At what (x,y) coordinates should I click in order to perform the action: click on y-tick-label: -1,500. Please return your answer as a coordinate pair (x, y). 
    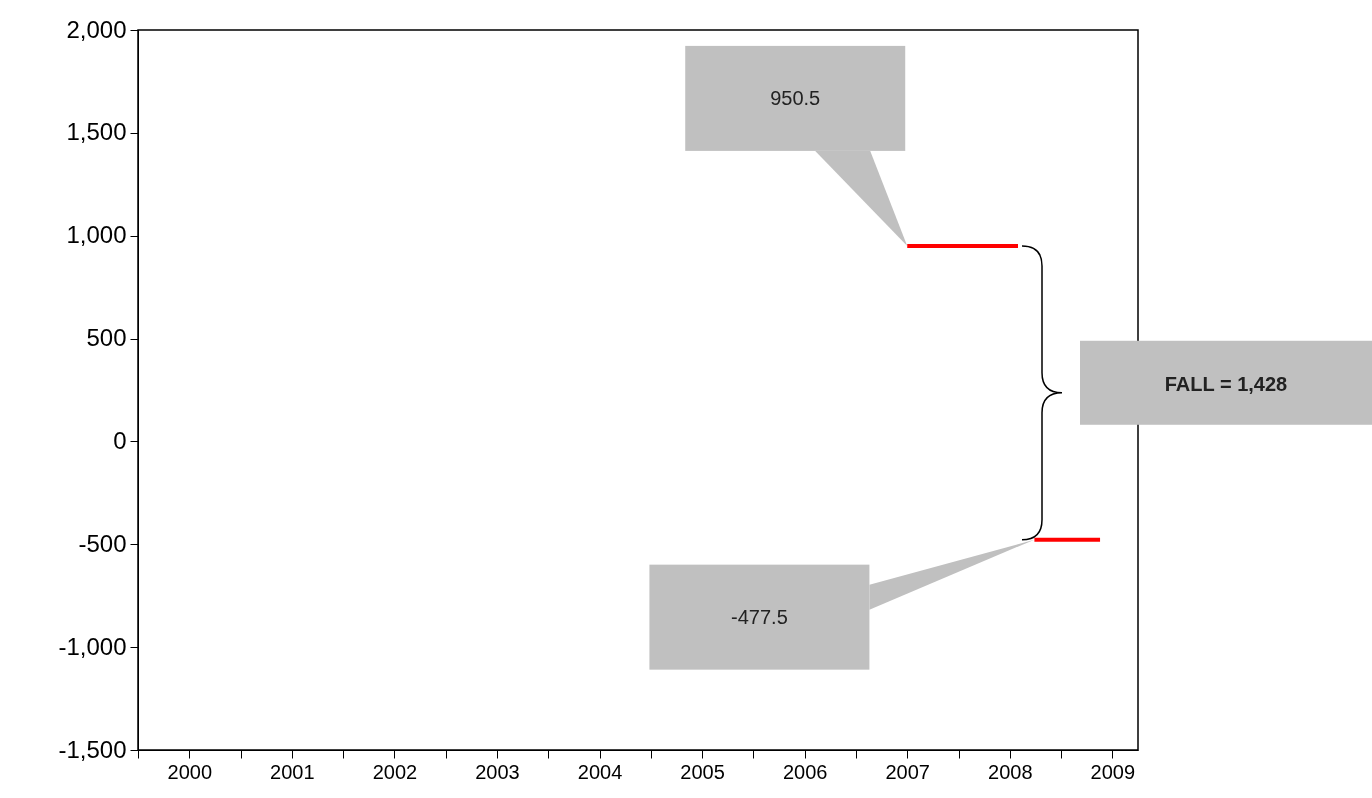
    Looking at the image, I should click on (92, 749).